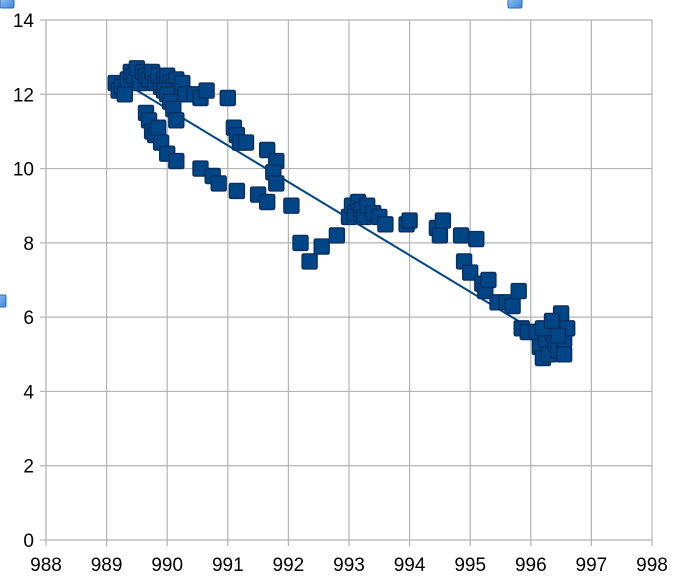  What do you see at coordinates (592, 565) in the screenshot?
I see `x-tick-label: 997` at bounding box center [592, 565].